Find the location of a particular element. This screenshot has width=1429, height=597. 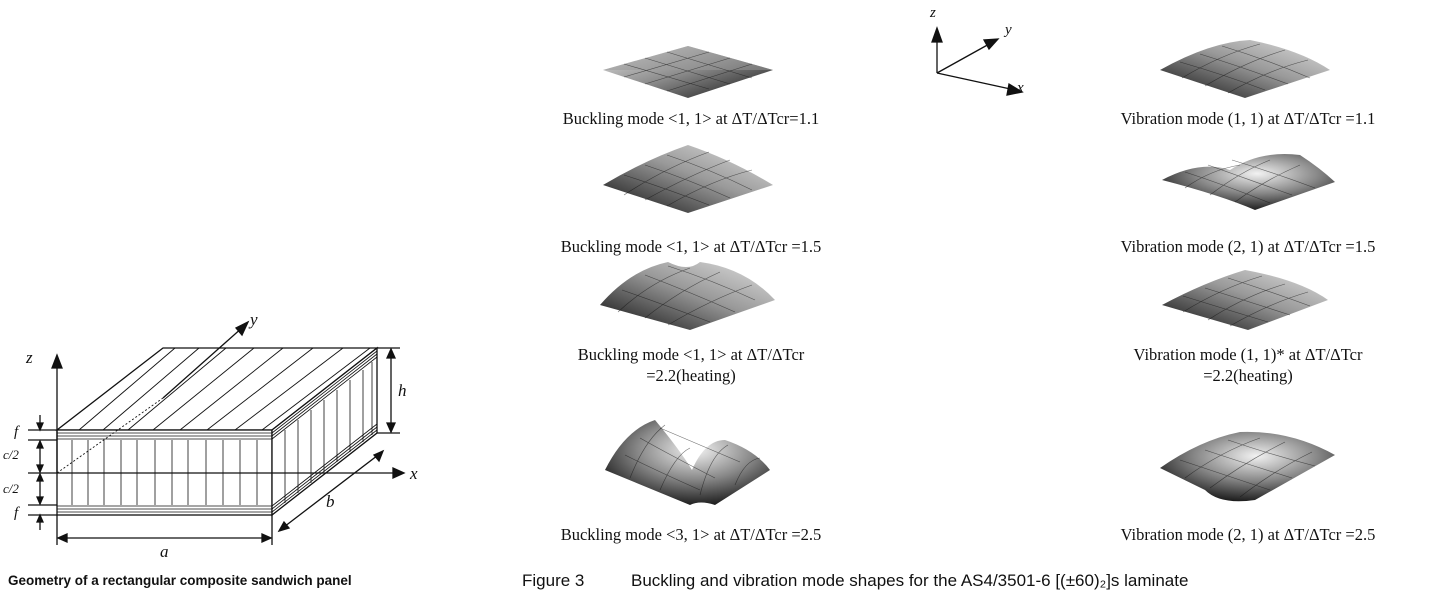

vibration-caption-1: Vibration mode (1, 1) at ΔT/ΔTcr =1.1 is located at coordinates (1248, 118).